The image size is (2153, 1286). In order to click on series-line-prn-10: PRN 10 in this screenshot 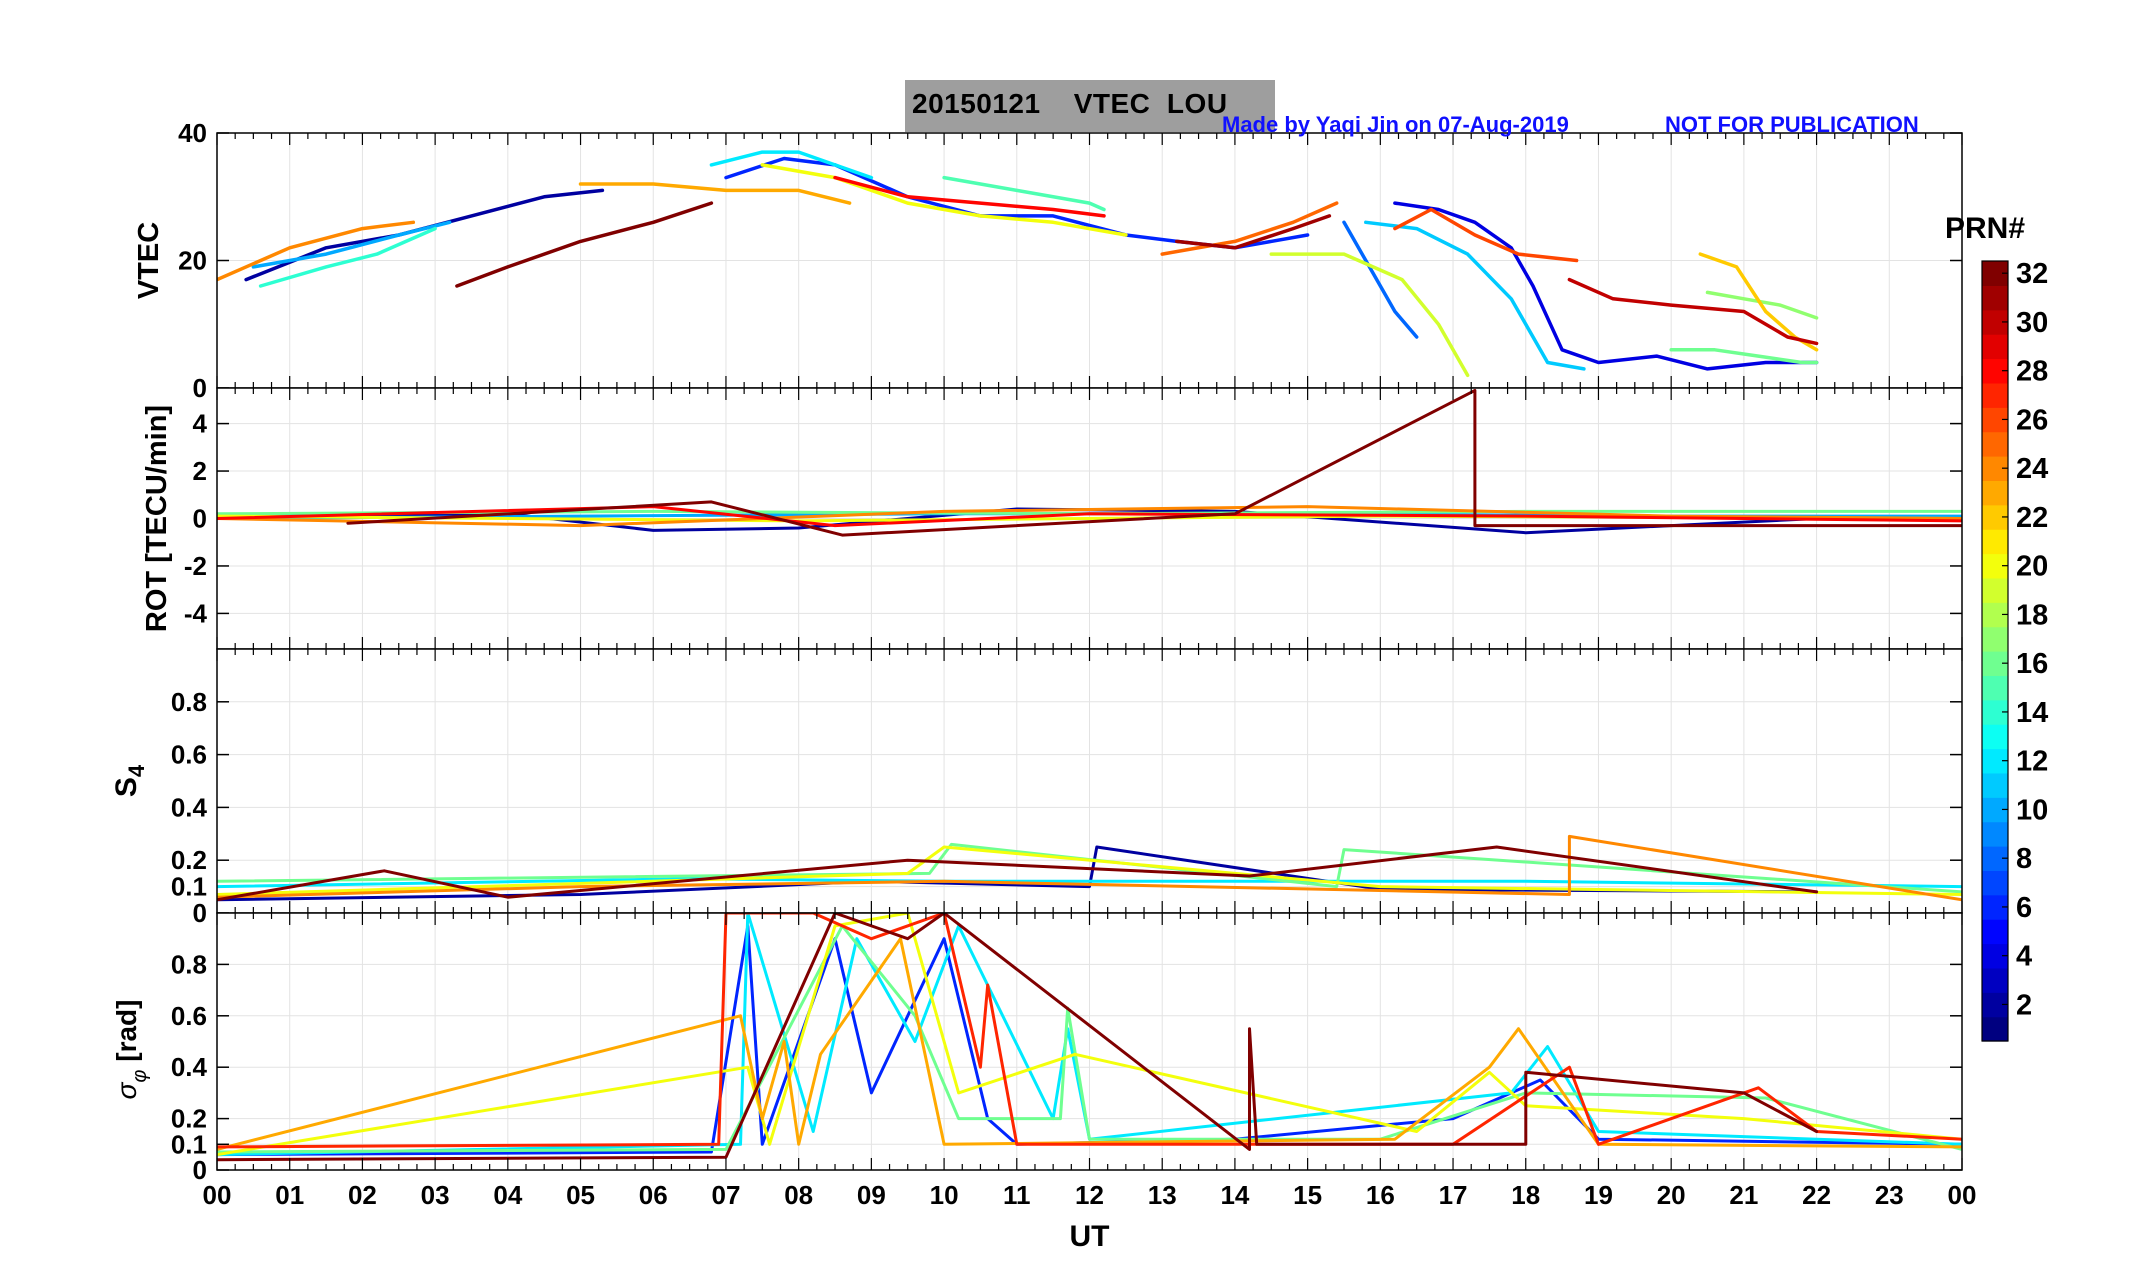, I will do `click(351, 244)`.